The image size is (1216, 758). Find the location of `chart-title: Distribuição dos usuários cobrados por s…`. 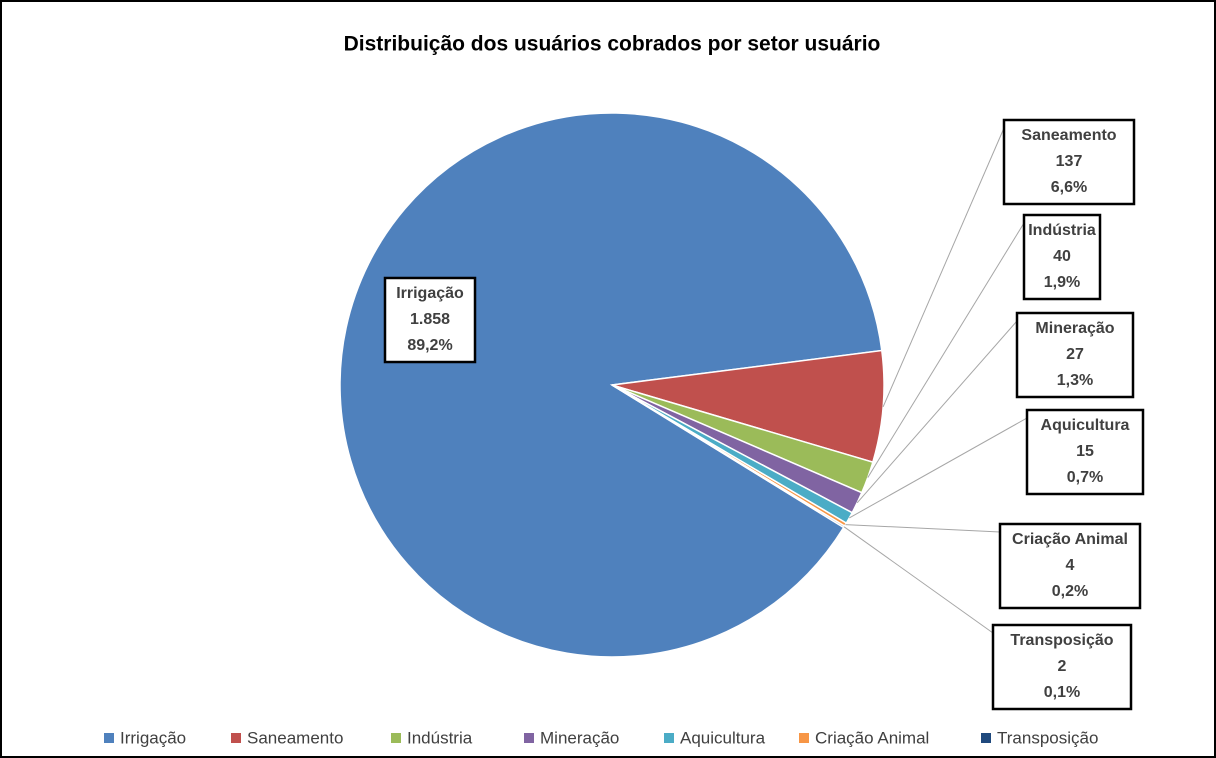

chart-title: Distribuição dos usuários cobrados por s… is located at coordinates (612, 44).